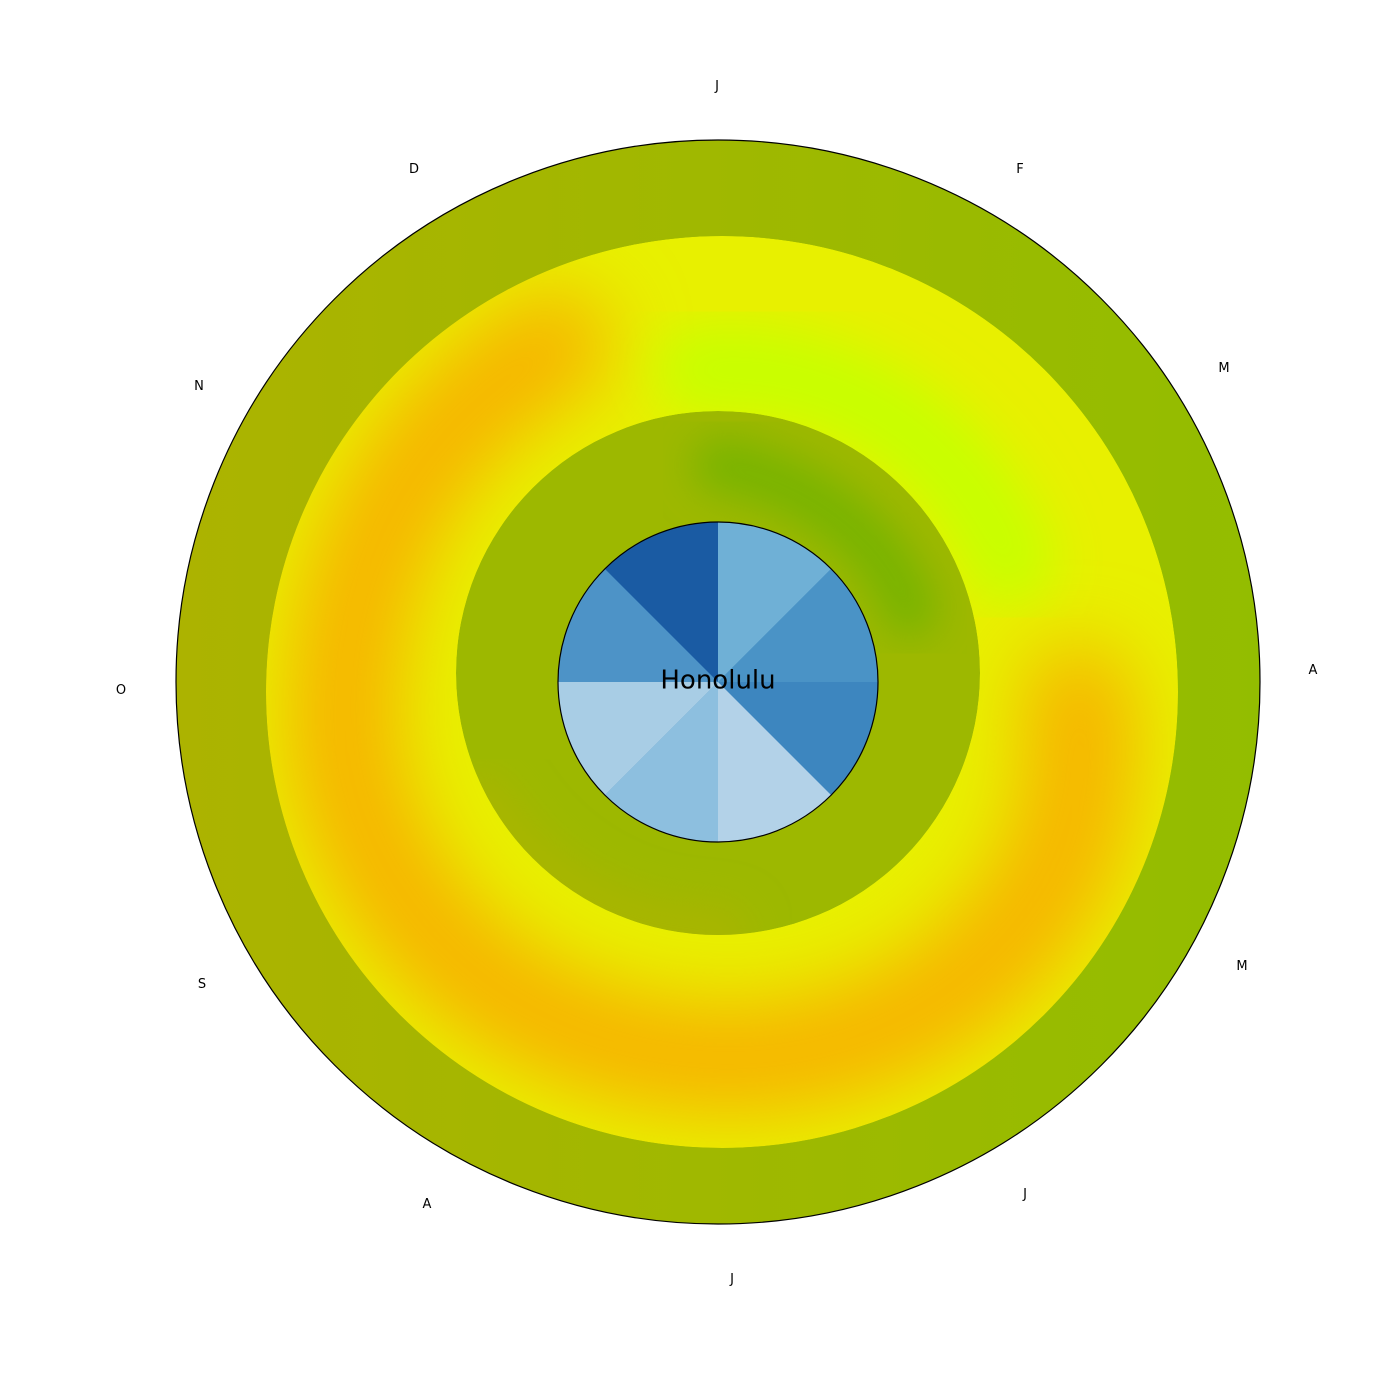  Describe the element at coordinates (731, 1279) in the screenshot. I see `month-label-jul: J` at that location.